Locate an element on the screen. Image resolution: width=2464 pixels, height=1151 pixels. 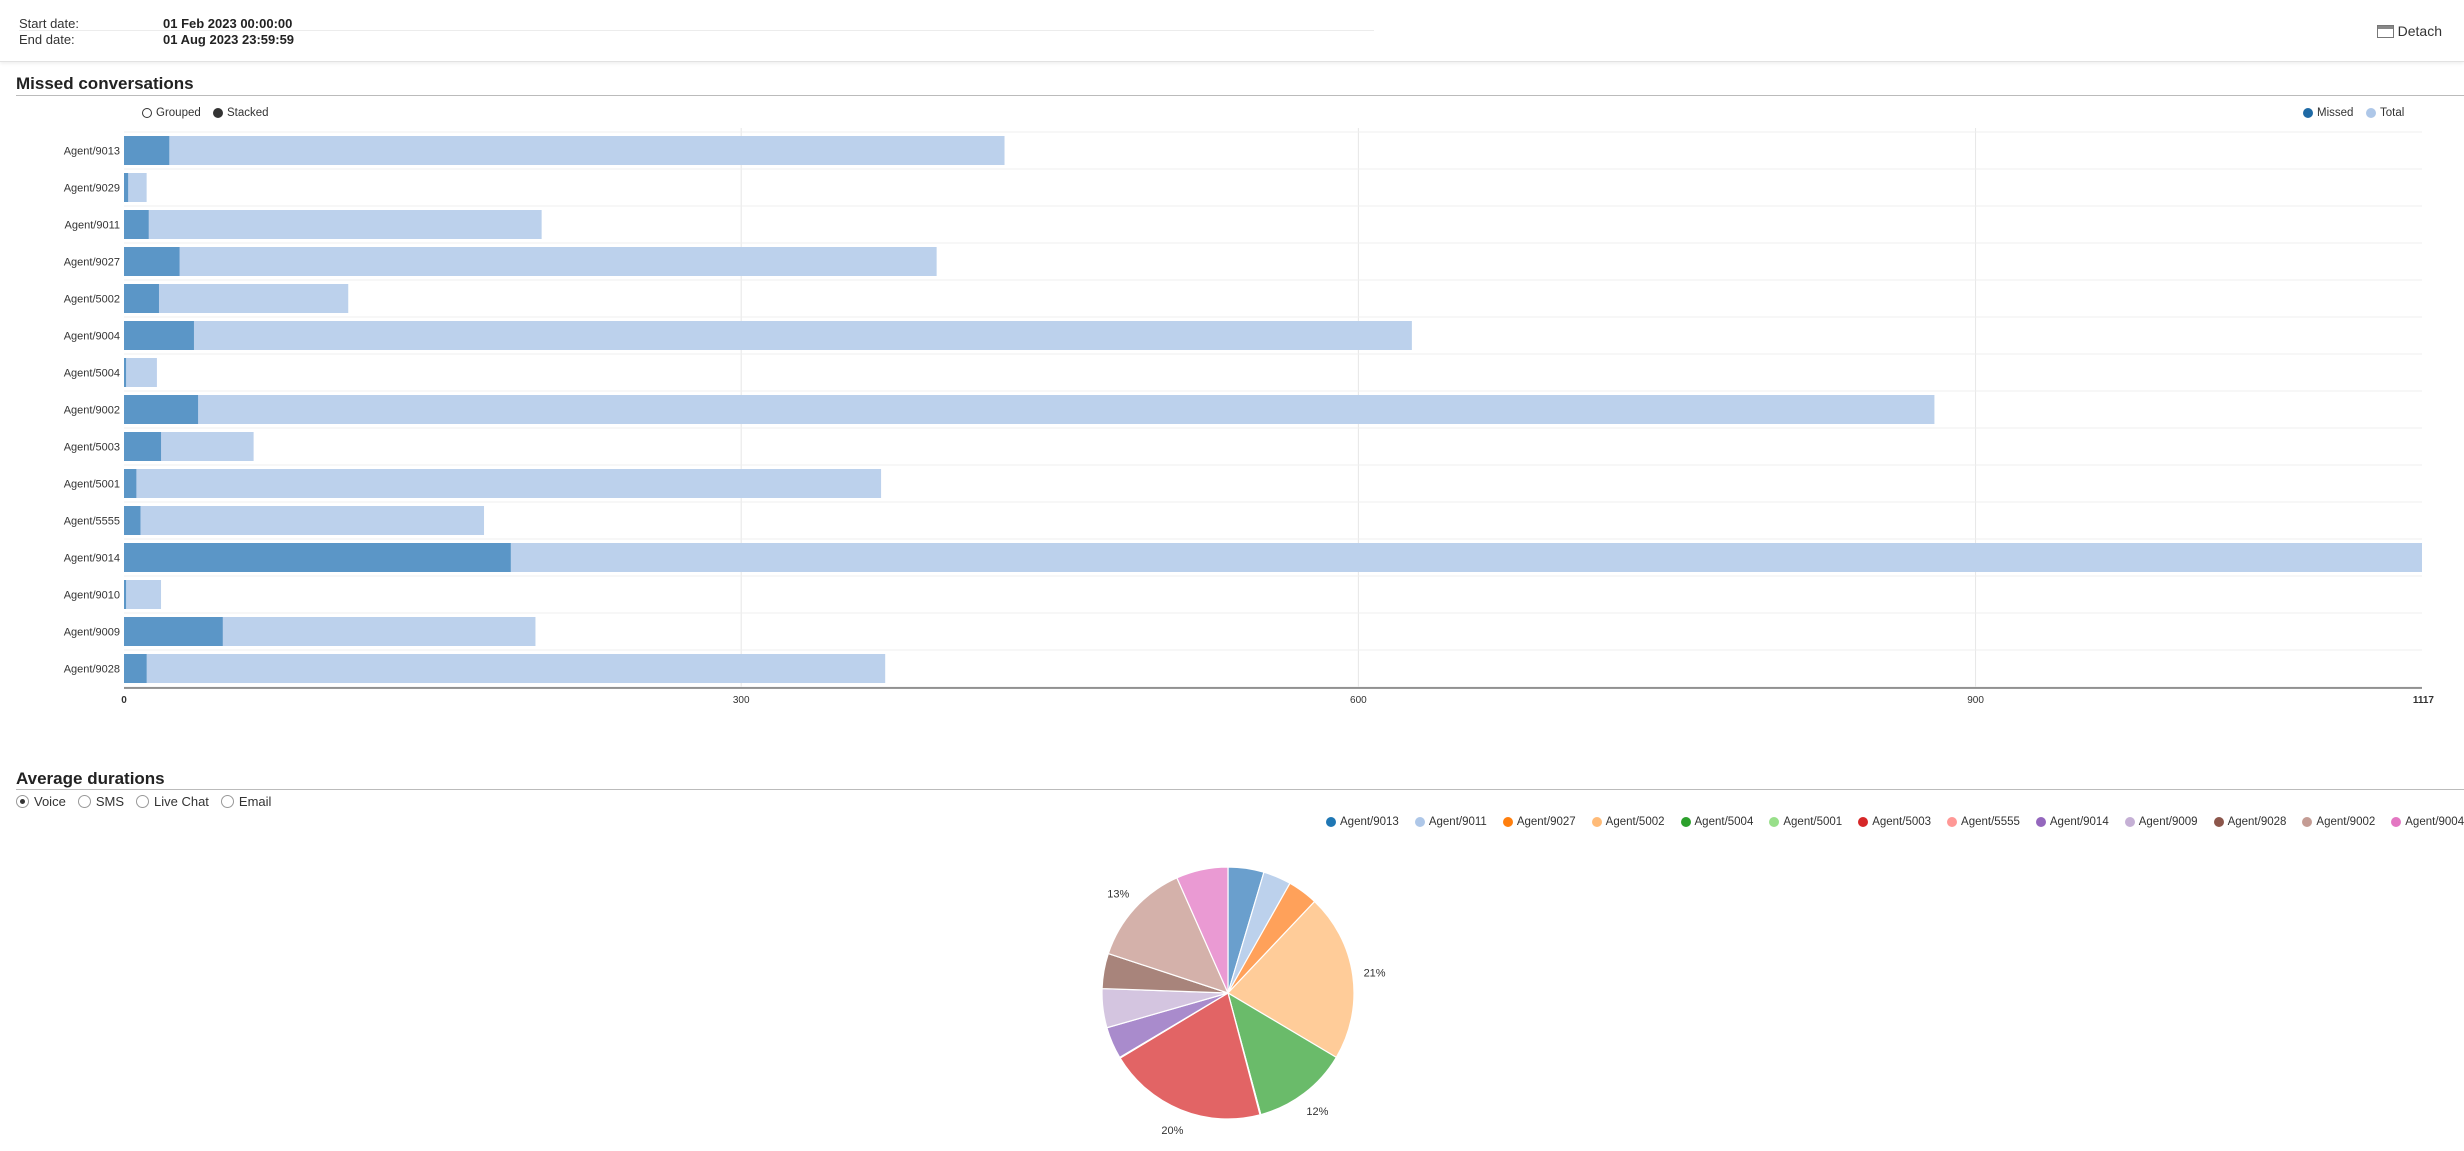
y-tick-label: Agent/9010 is located at coordinates (92, 596).